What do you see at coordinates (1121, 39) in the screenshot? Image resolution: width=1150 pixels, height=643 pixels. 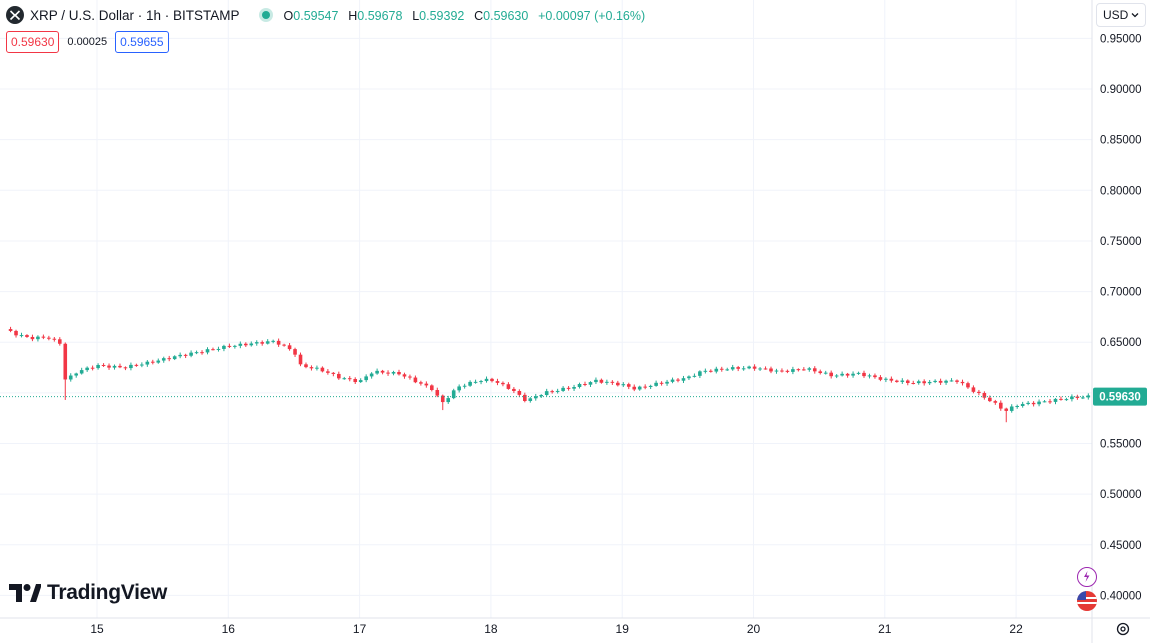 I see `price-tick-label: 0.95000` at bounding box center [1121, 39].